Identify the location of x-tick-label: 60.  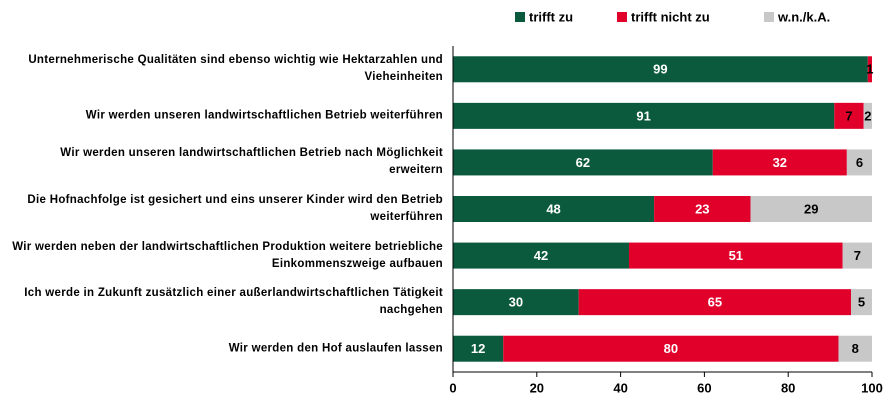
(704, 387).